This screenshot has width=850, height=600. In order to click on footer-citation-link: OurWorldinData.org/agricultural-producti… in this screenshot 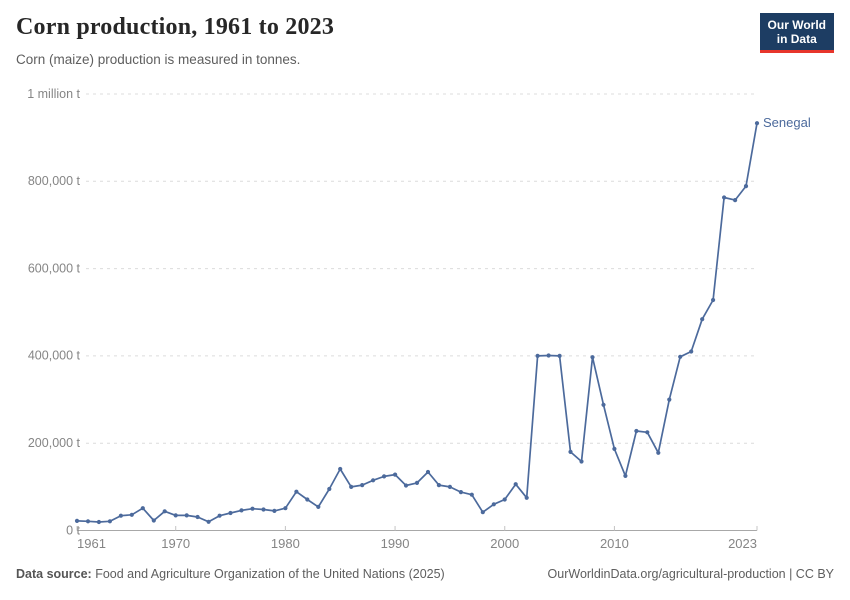, I will do `click(690, 574)`.